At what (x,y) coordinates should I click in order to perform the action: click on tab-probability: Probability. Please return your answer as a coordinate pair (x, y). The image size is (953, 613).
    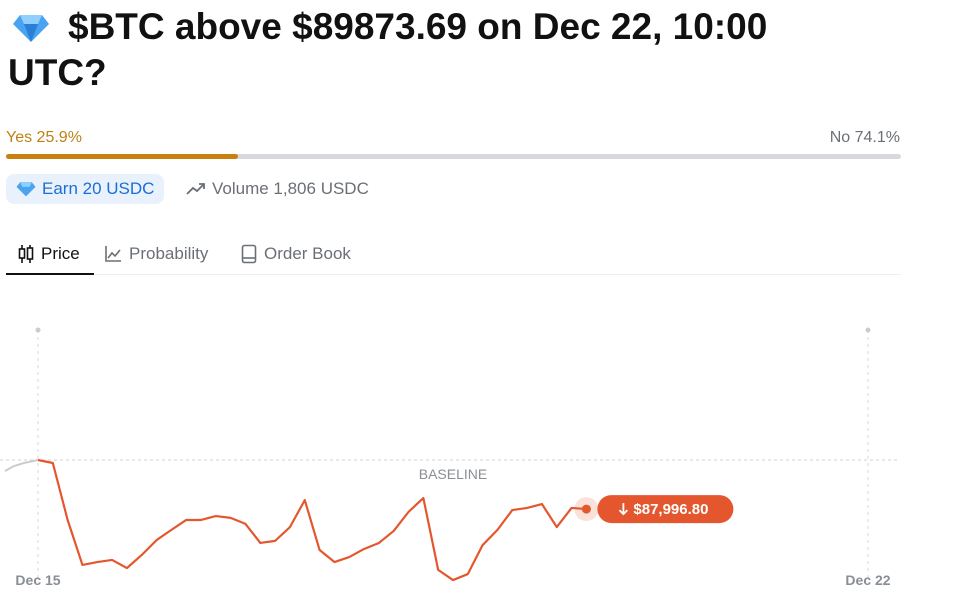
    Looking at the image, I should click on (156, 257).